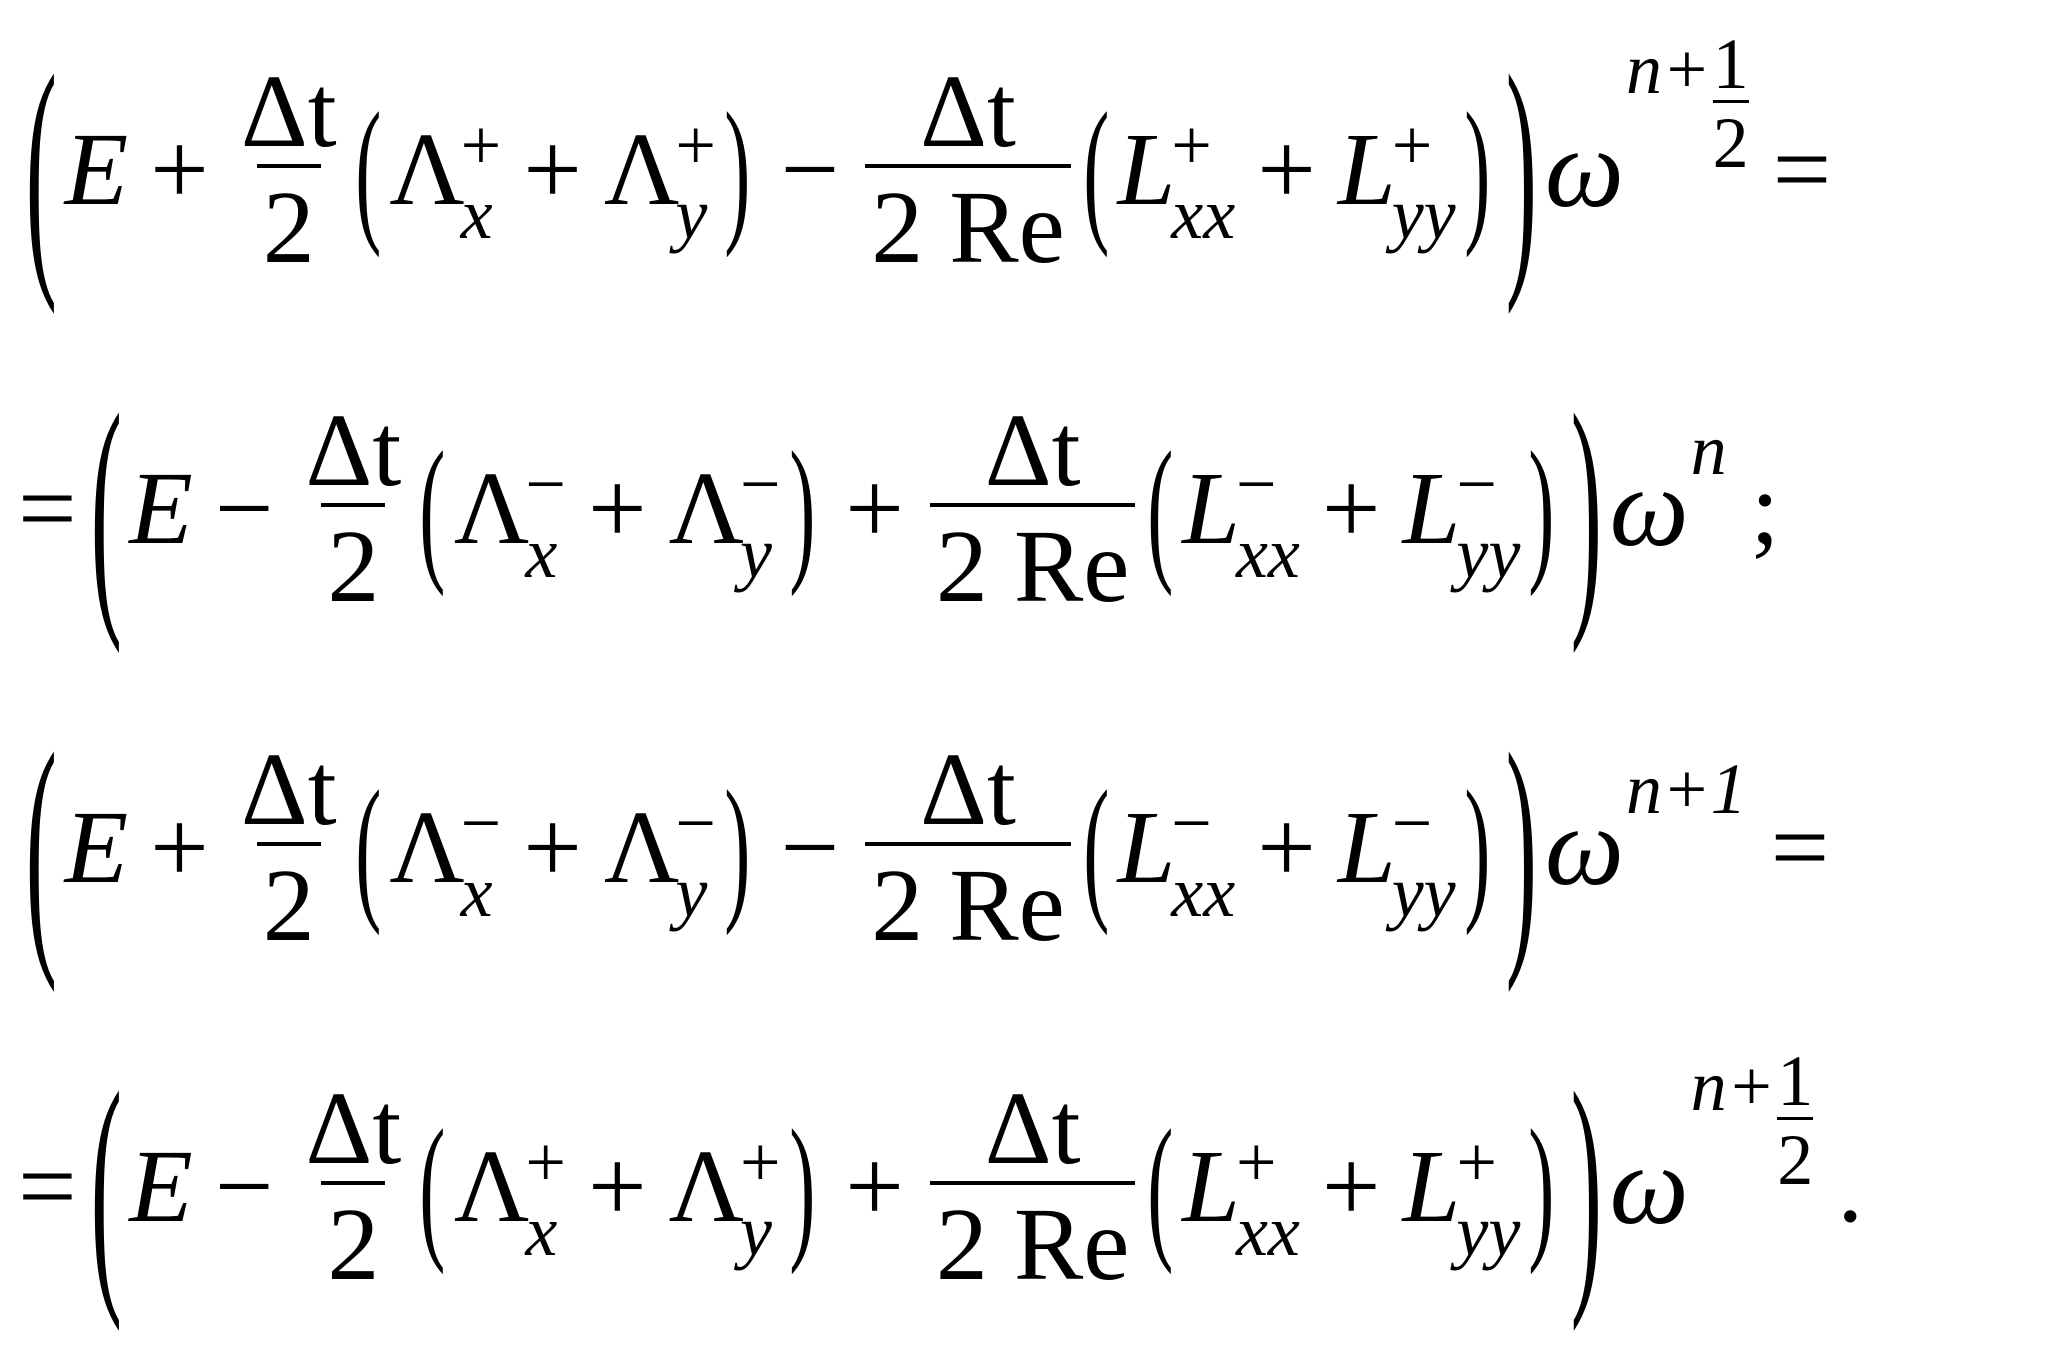  Describe the element at coordinates (445, 853) in the screenshot. I see `operator-symbol: Λ − x` at that location.